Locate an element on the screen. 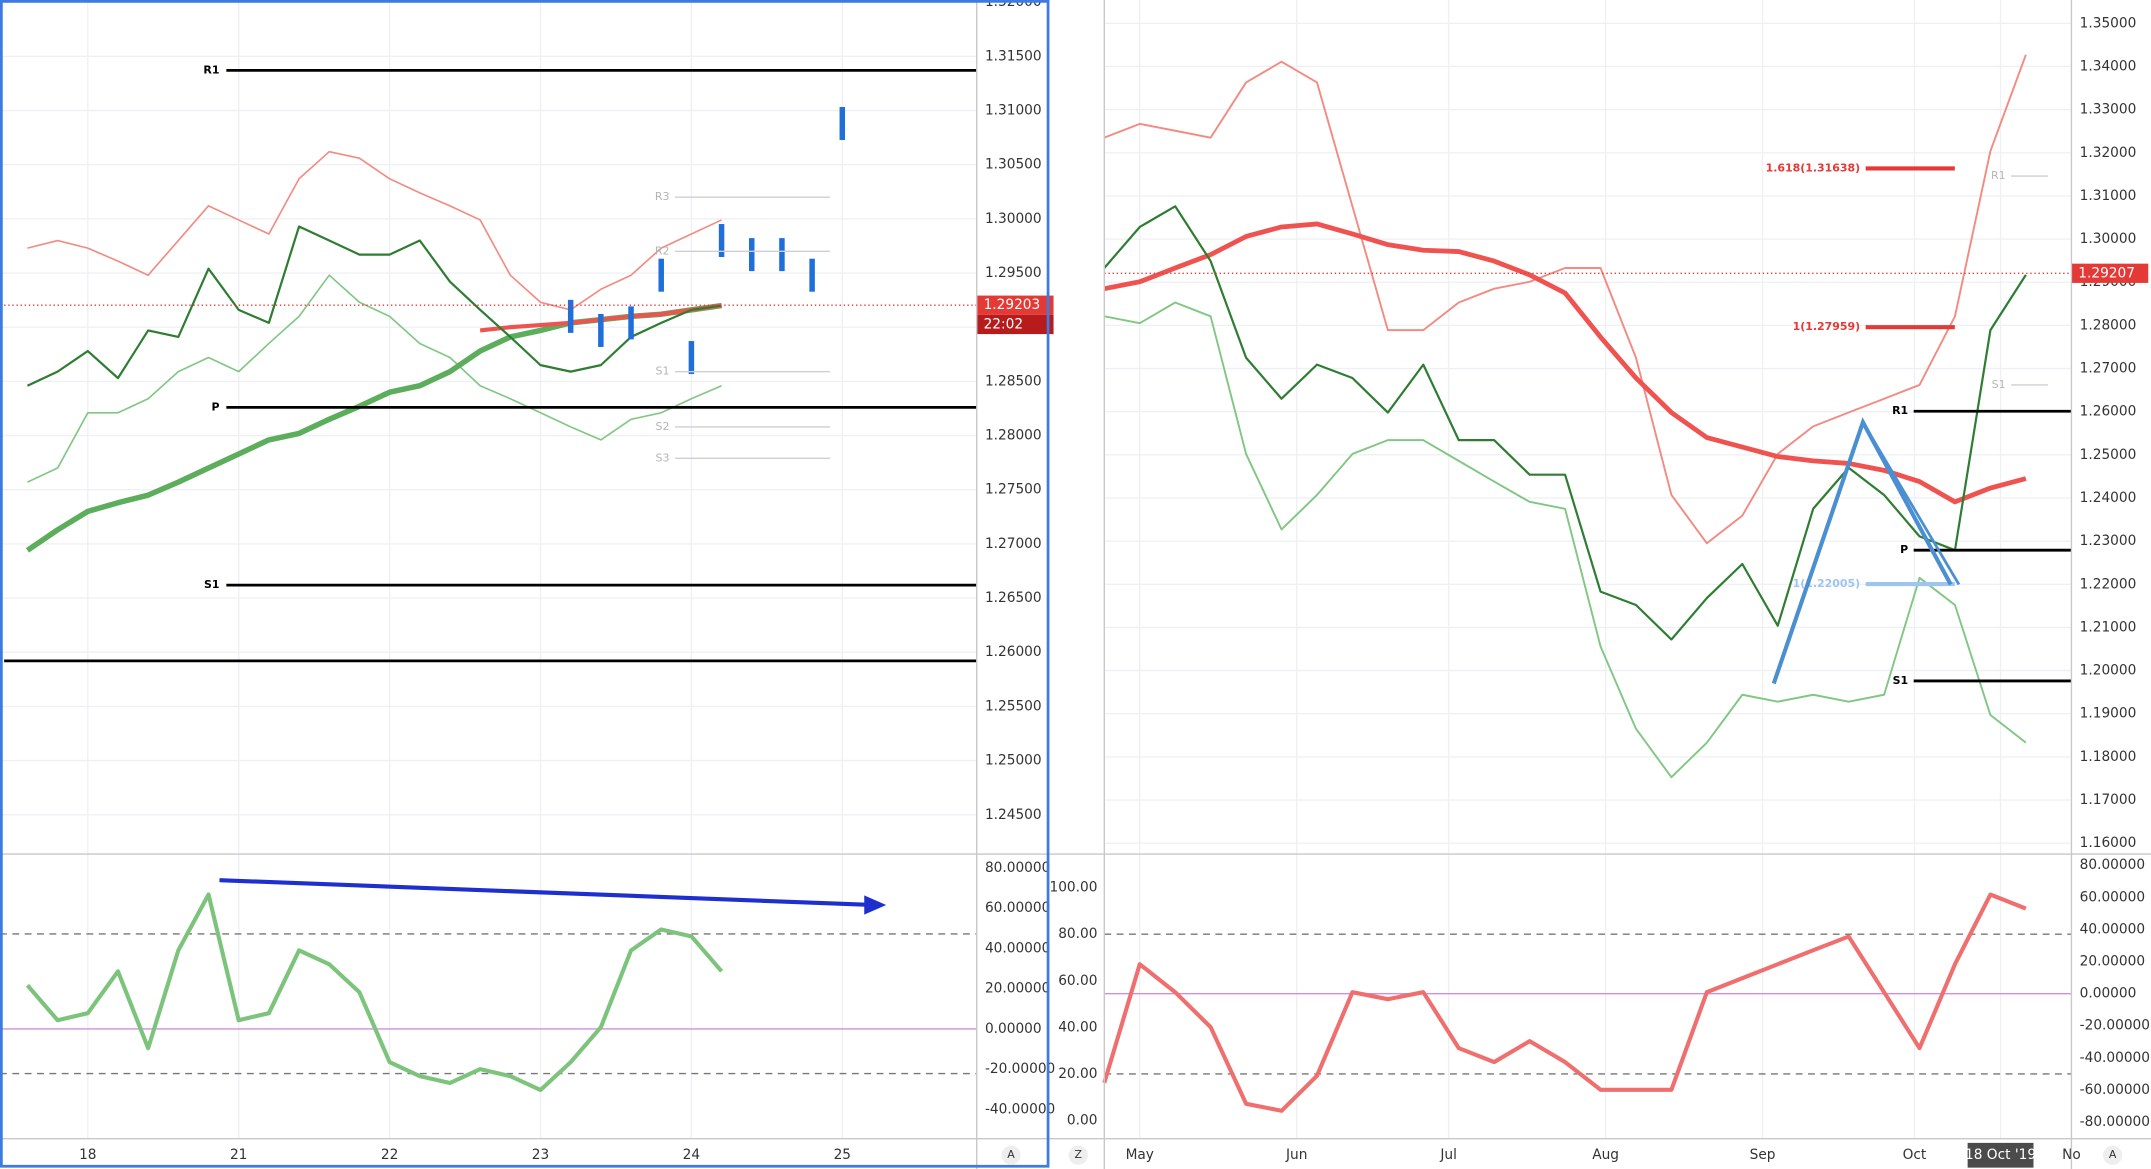  y-tick-label: 1.24000 is located at coordinates (2108, 498).